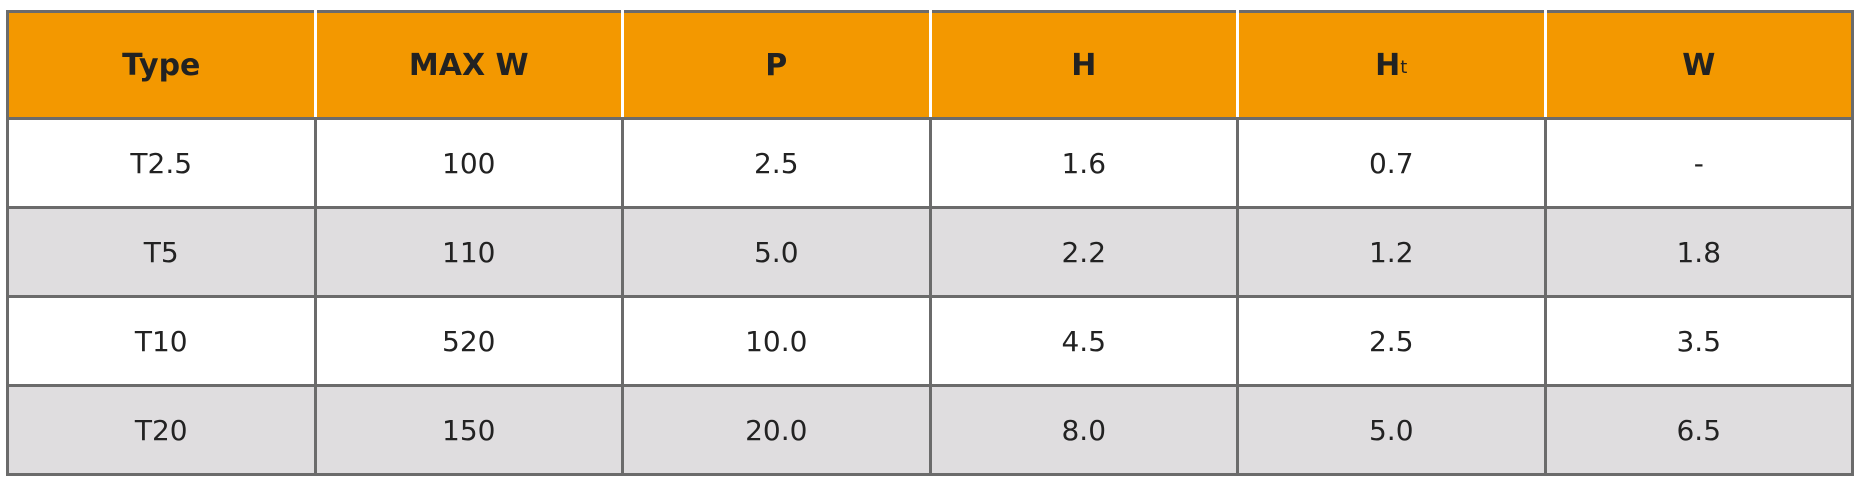  Describe the element at coordinates (776, 430) in the screenshot. I see `table-cell: 20.0` at that location.